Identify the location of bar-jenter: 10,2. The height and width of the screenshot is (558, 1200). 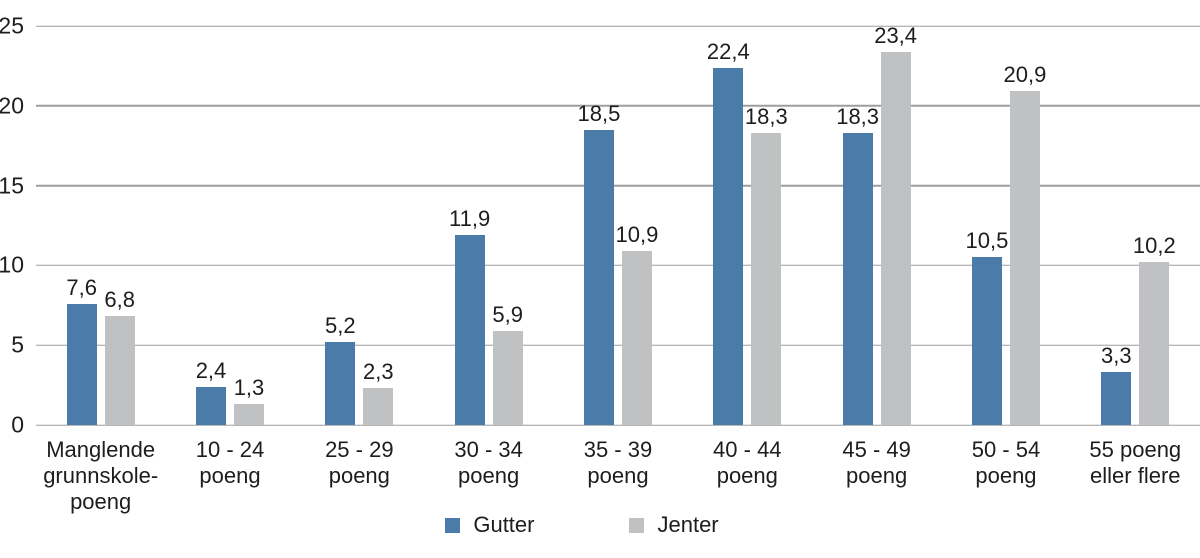
(1154, 330).